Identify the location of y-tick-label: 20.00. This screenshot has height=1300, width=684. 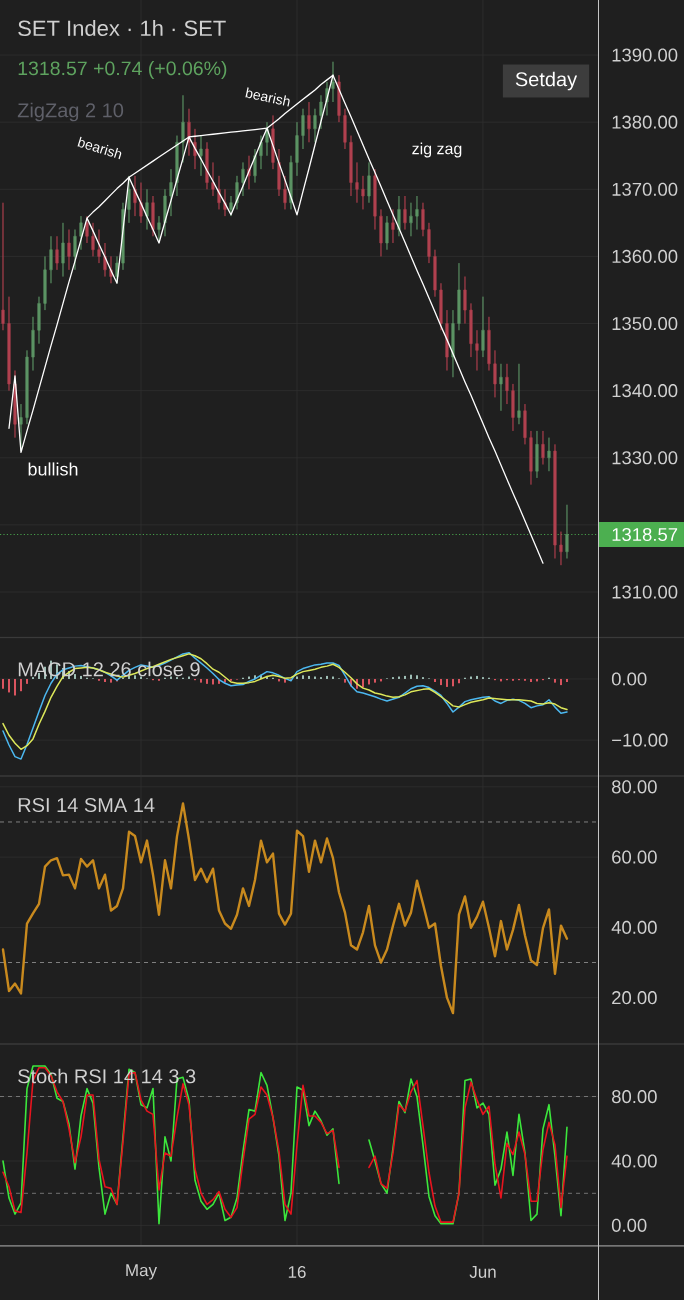
(634, 998).